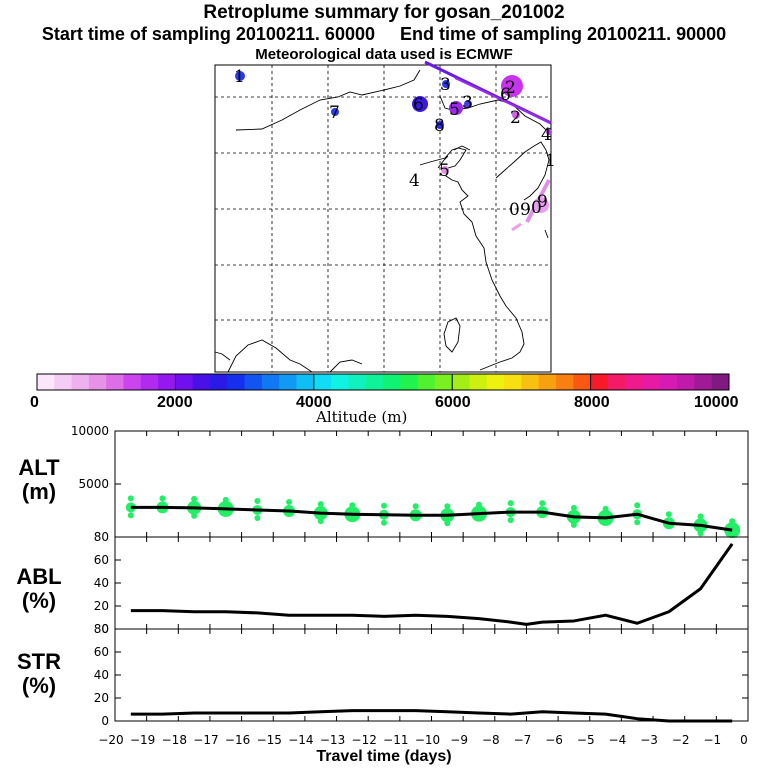 Image resolution: width=768 pixels, height=768 pixels. Describe the element at coordinates (101, 537) in the screenshot. I see `y-tick-label: 80` at that location.